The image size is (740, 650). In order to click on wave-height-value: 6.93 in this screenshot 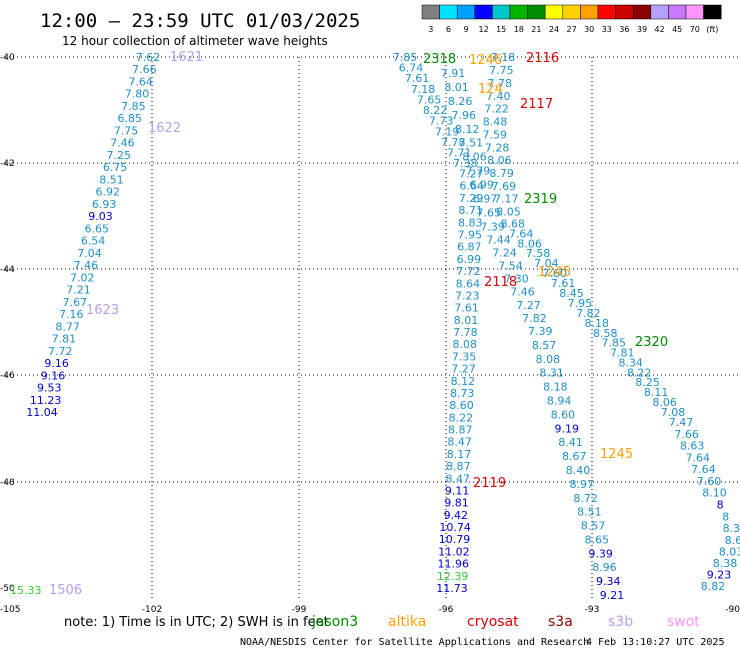, I will do `click(104, 204)`.